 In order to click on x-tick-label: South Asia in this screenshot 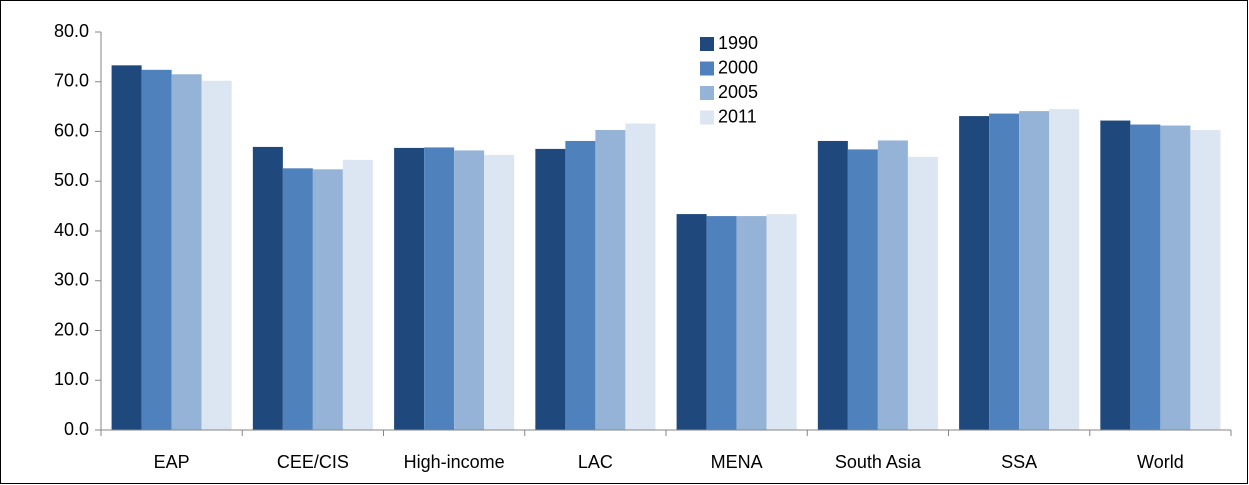, I will do `click(878, 462)`.